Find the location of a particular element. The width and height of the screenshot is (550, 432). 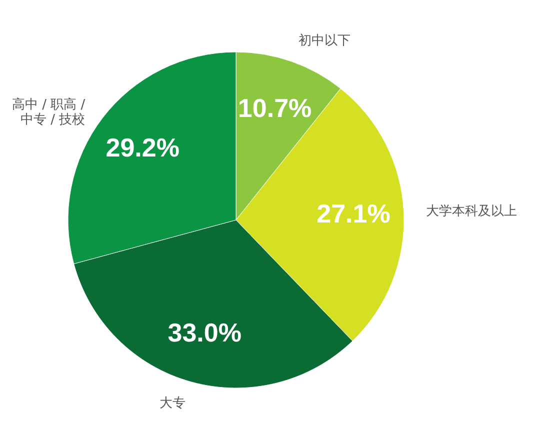

slice-label: 大专 is located at coordinates (172, 404).